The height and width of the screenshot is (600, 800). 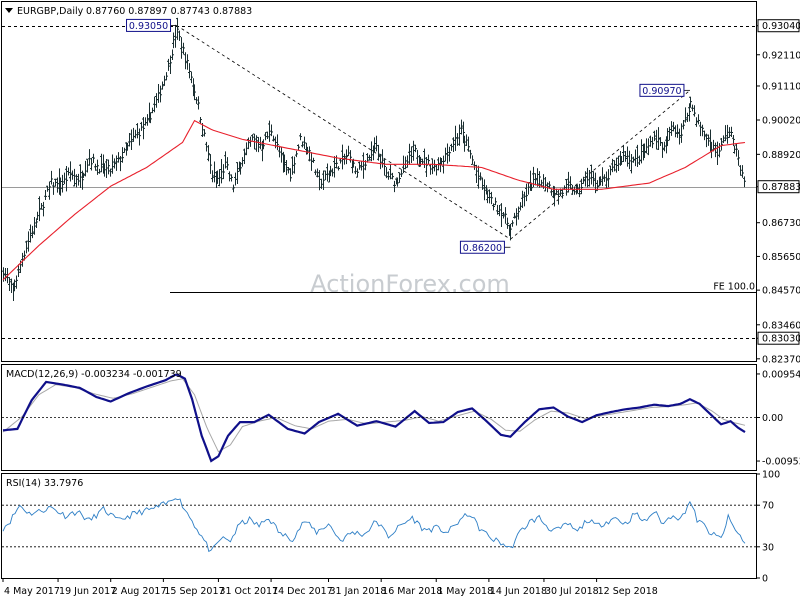 I want to click on x-tick: 31 Oct 2017, so click(x=247, y=587).